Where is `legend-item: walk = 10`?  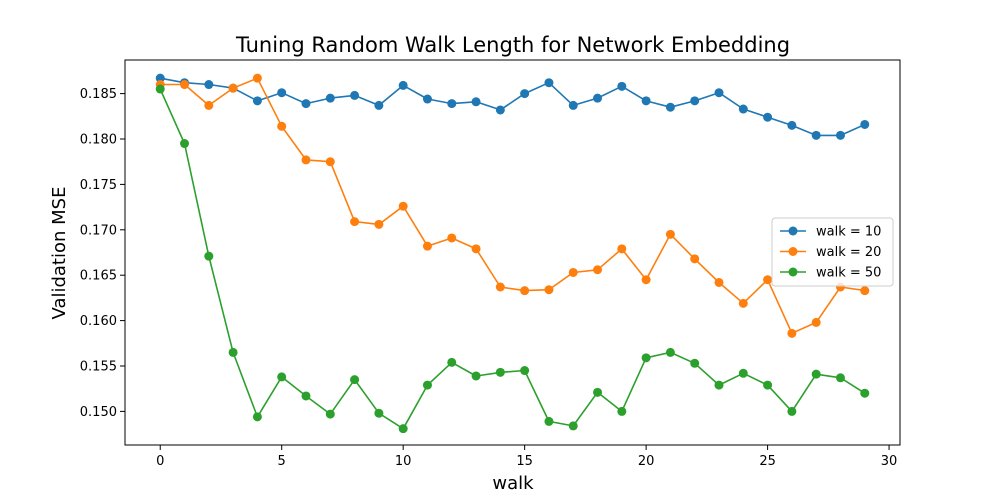 legend-item: walk = 10 is located at coordinates (830, 232).